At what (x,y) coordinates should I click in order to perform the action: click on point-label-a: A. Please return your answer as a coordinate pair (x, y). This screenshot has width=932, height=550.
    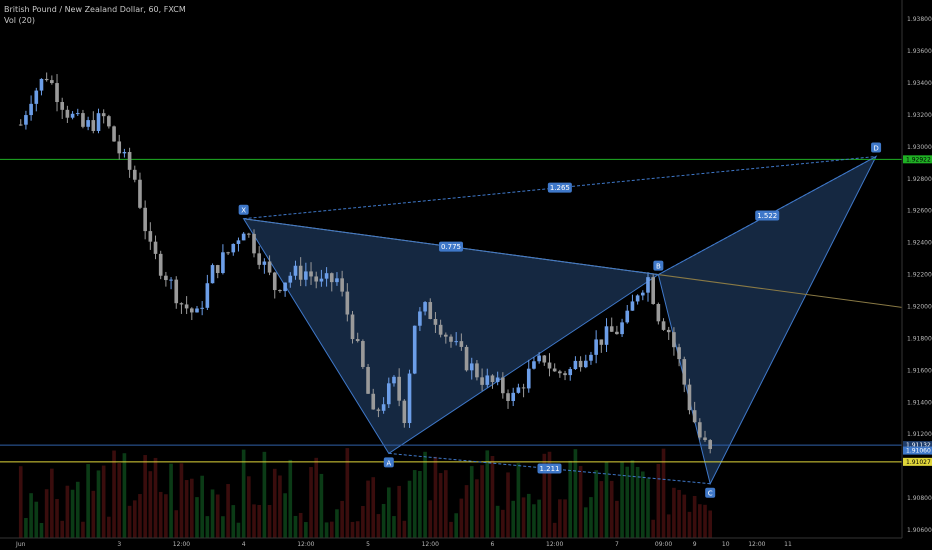
    Looking at the image, I should click on (388, 463).